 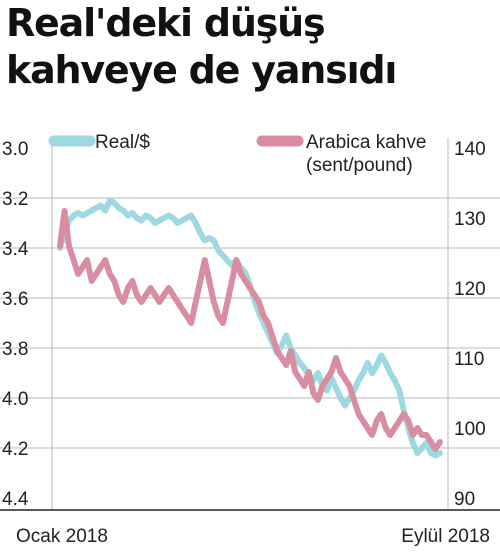 What do you see at coordinates (470, 289) in the screenshot?
I see `right-tick-label: 120` at bounding box center [470, 289].